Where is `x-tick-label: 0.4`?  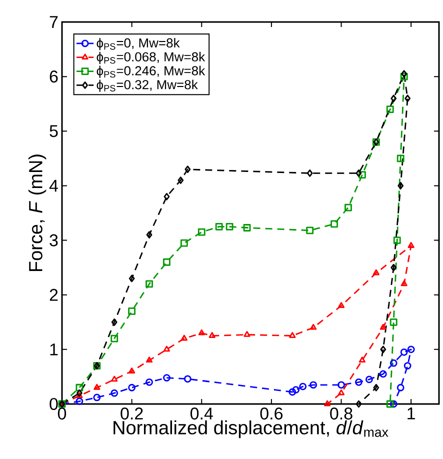 x-tick-label: 0.4 is located at coordinates (201, 414).